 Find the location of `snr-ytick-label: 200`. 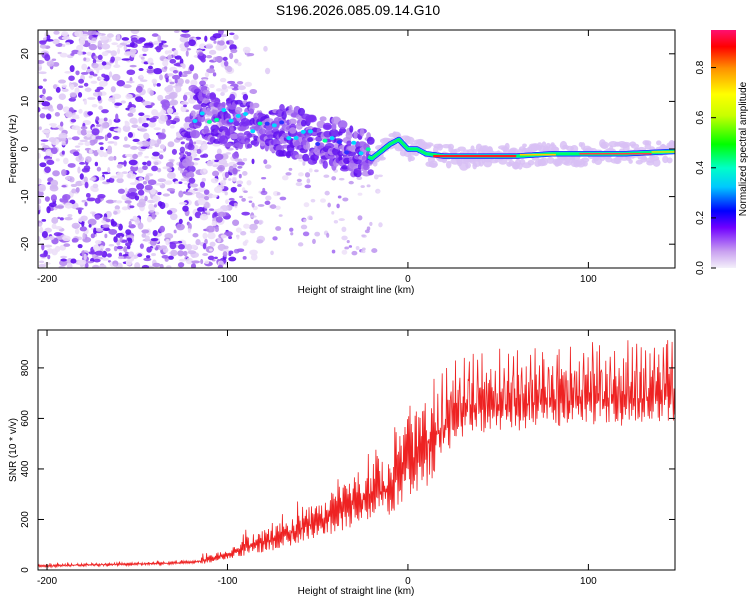

snr-ytick-label: 200 is located at coordinates (25, 519).